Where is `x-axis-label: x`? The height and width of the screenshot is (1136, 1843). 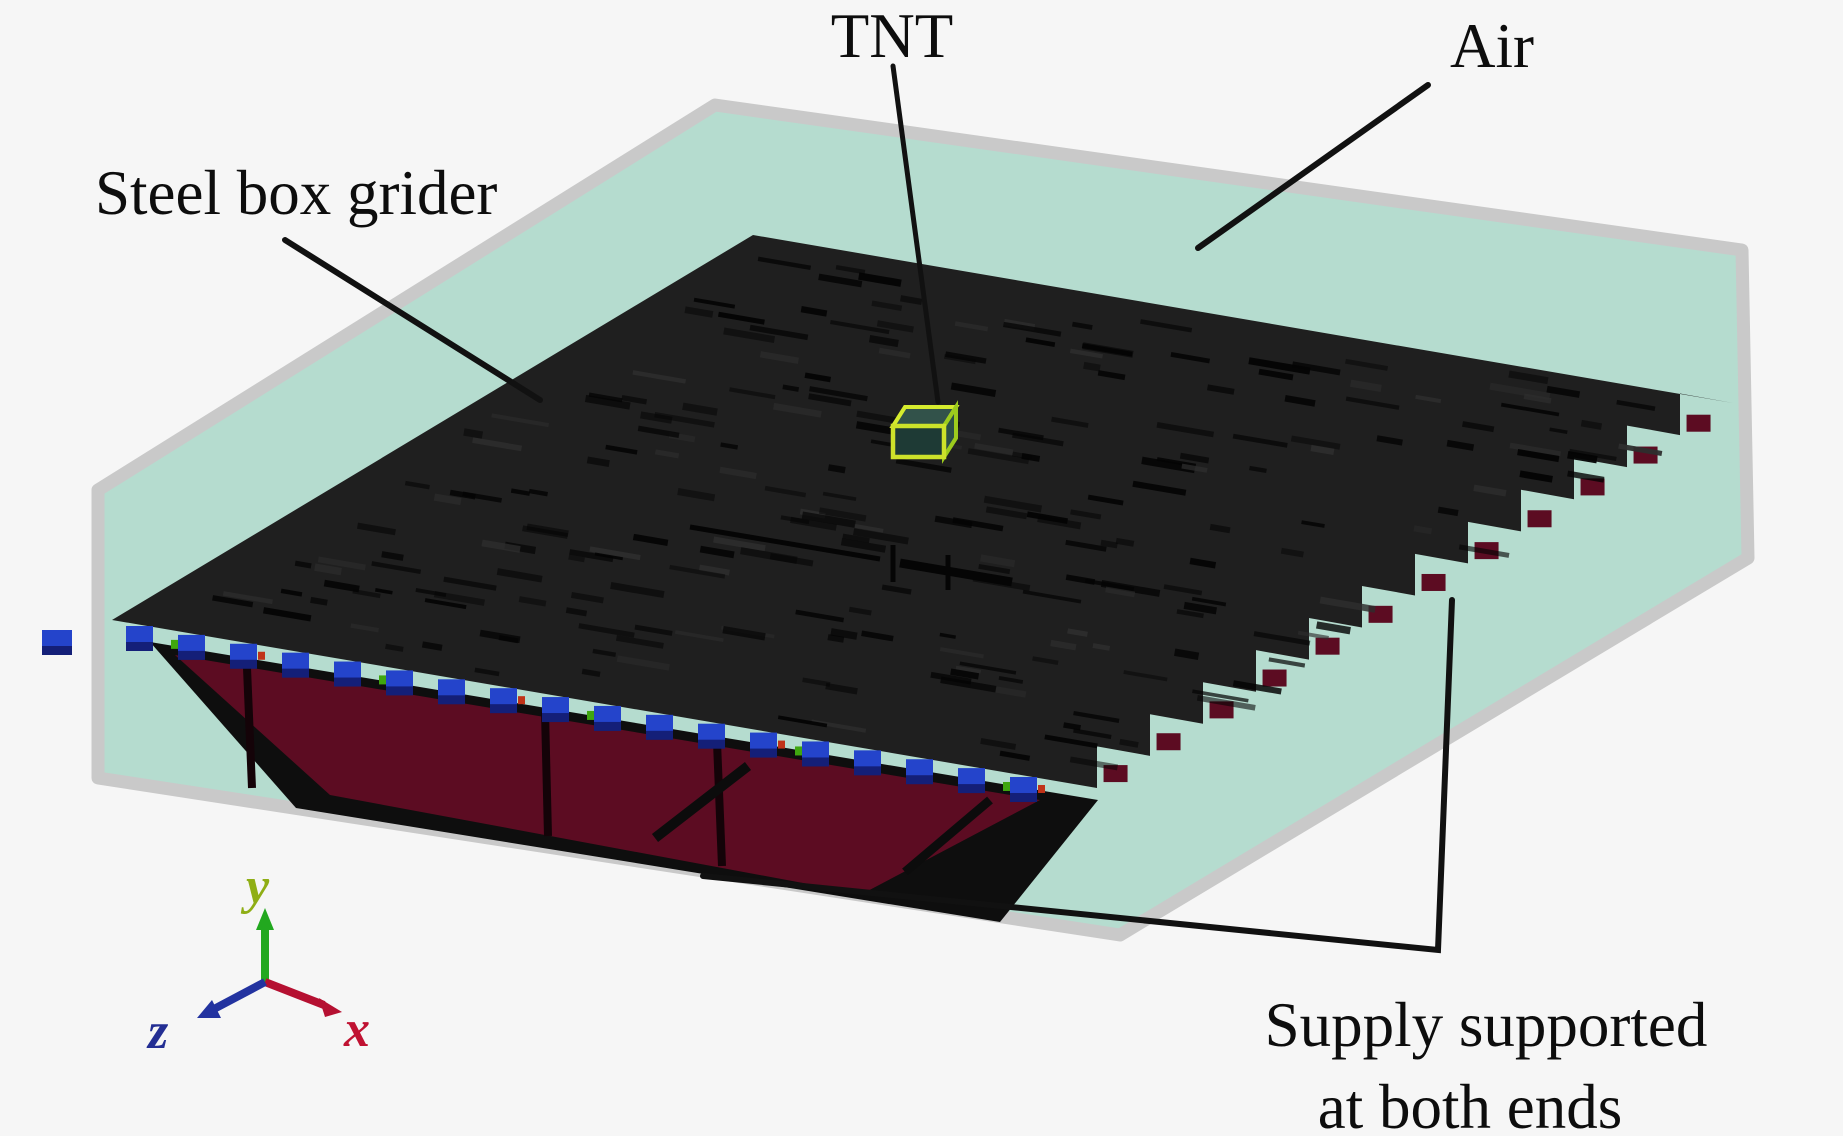
x-axis-label: x is located at coordinates (356, 1029).